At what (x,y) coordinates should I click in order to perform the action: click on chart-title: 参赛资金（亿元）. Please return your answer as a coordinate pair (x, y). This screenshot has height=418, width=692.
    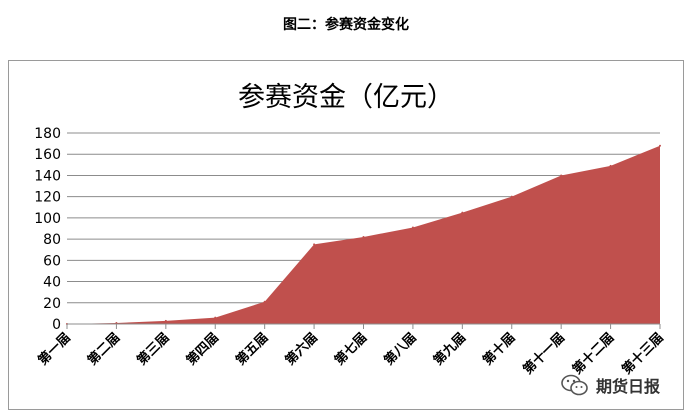
    Looking at the image, I should click on (346, 97).